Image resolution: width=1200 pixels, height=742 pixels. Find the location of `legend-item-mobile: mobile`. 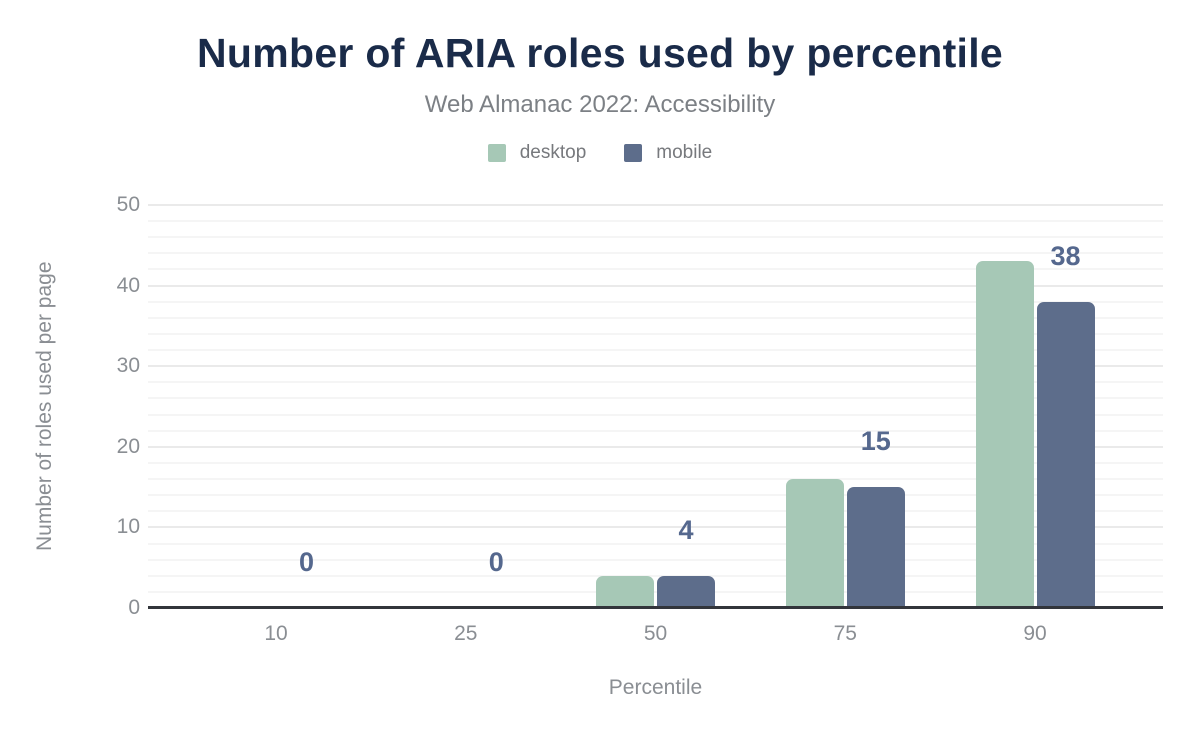

legend-item-mobile: mobile is located at coordinates (668, 153).